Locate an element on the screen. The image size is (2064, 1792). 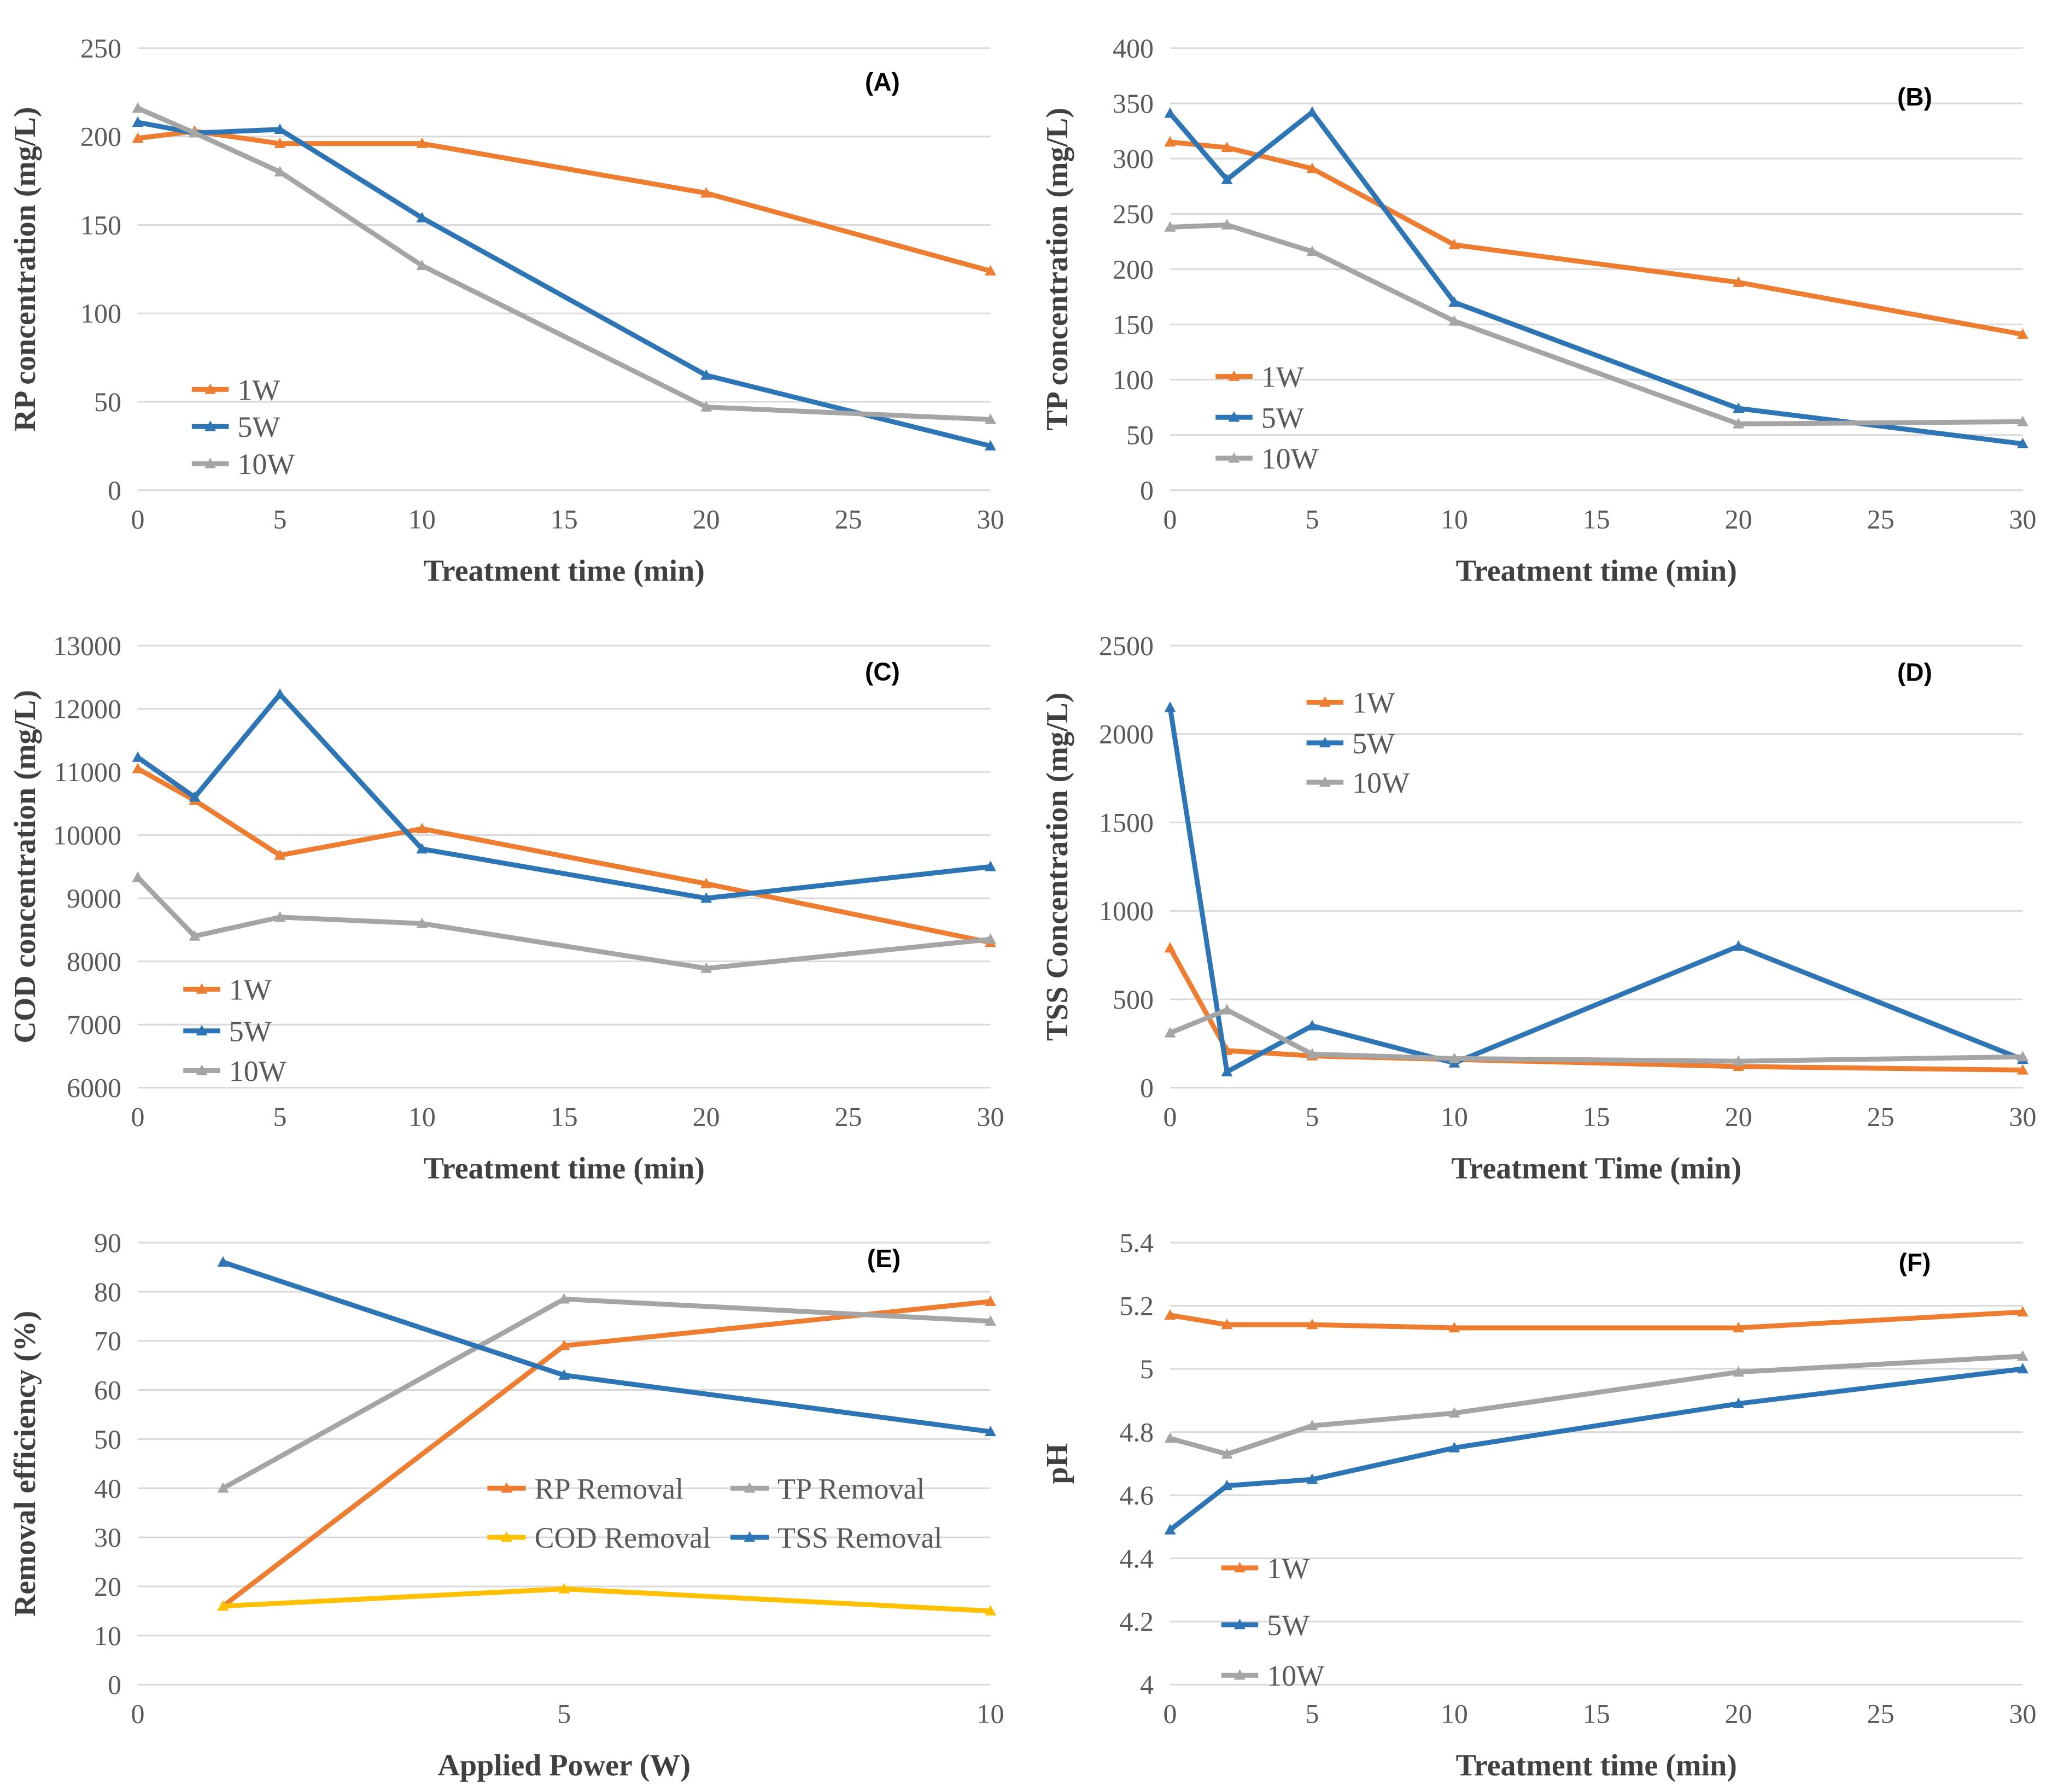
y-tick-label: 4.6 is located at coordinates (1136, 1495).